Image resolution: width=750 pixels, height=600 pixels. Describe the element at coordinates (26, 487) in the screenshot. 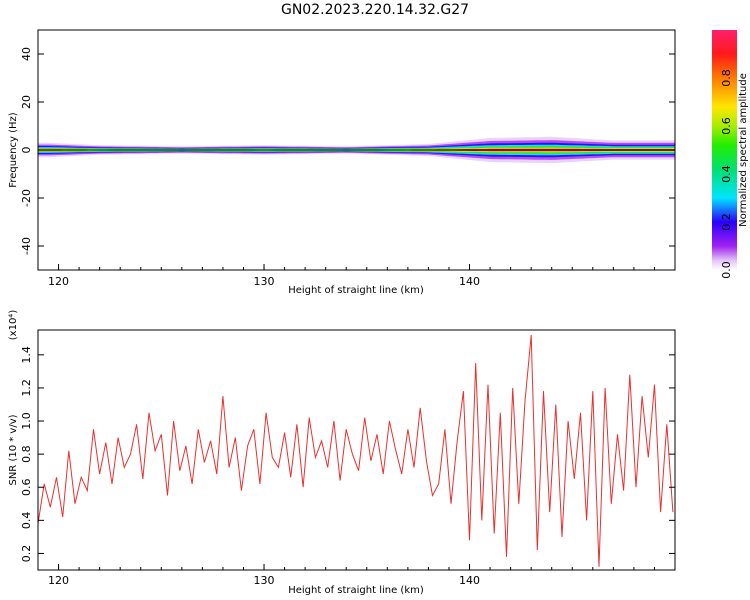

I see `snr-y-tick-label: 0.6` at that location.